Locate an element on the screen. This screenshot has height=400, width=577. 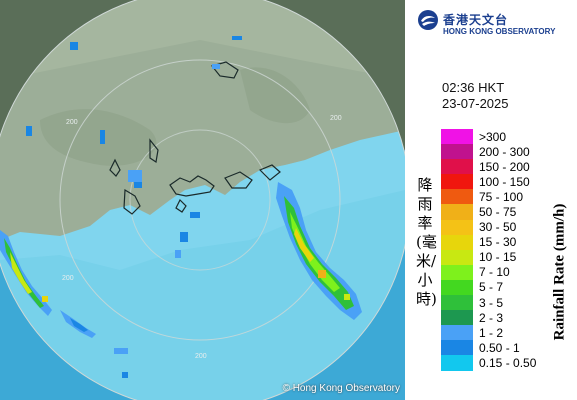
legend-label: 200 - 300 is located at coordinates (504, 151).